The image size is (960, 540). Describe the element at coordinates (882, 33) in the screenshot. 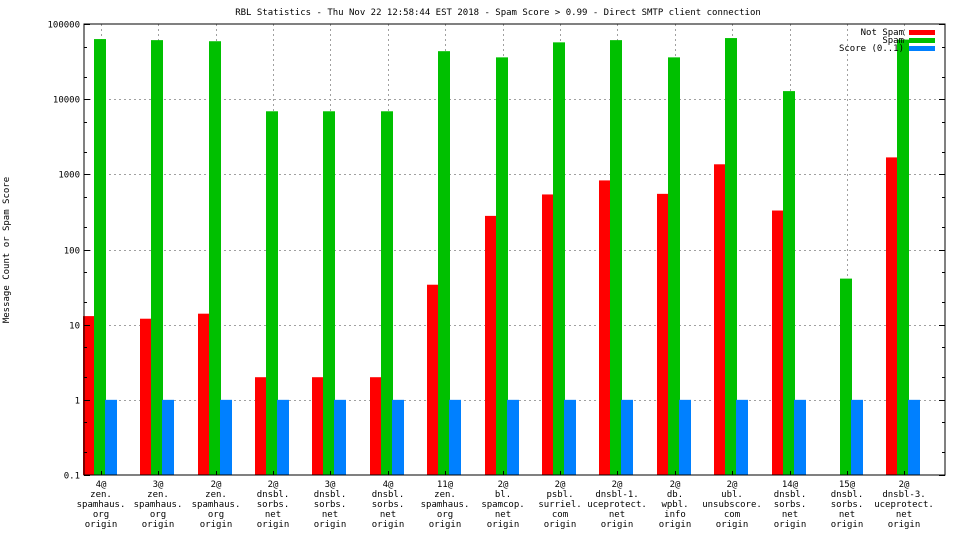

I see `legend-label: Not Spam` at that location.